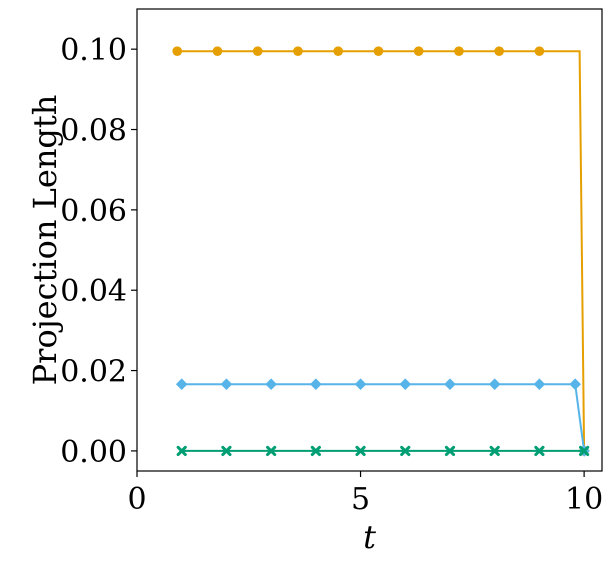 The width and height of the screenshot is (614, 565). Describe the element at coordinates (93, 211) in the screenshot. I see `y-tick-label: 0.06` at that location.